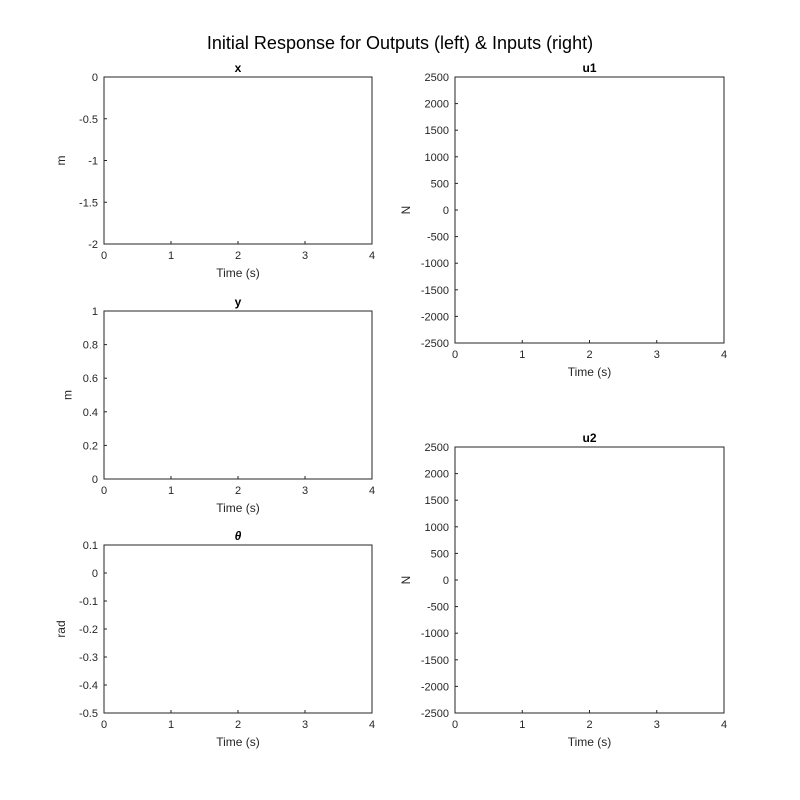 Image resolution: width=800 pixels, height=800 pixels. Describe the element at coordinates (88, 658) in the screenshot. I see `y-tick-label: -0.3` at that location.